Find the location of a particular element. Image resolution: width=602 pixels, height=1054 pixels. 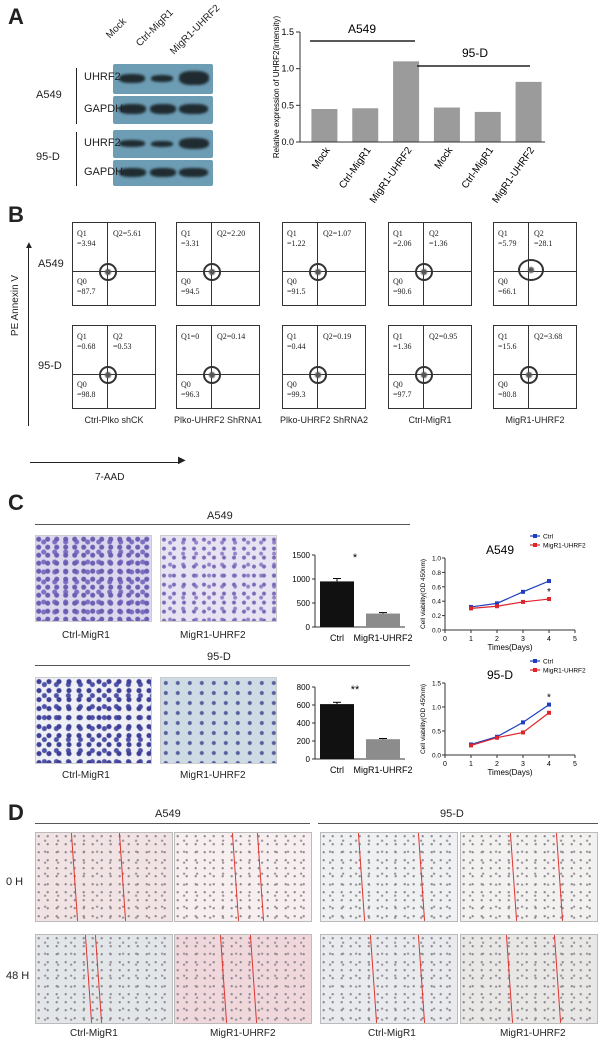

migration-row-title: 95-D is located at coordinates (219, 657).